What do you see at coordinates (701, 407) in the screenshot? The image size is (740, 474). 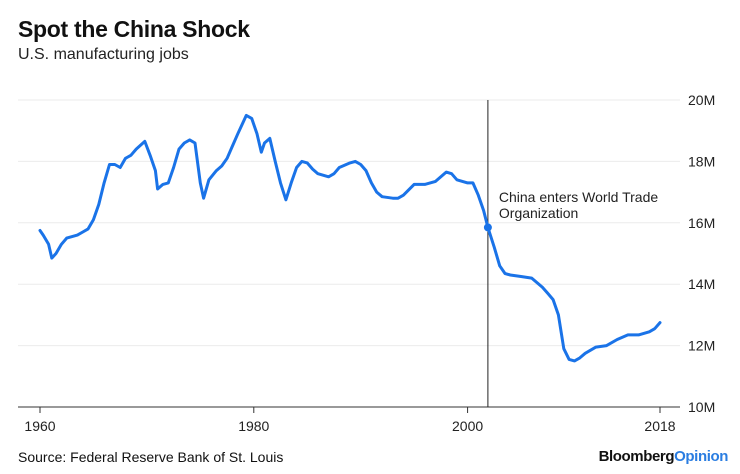 I see `y-tick-label: 10M` at bounding box center [701, 407].